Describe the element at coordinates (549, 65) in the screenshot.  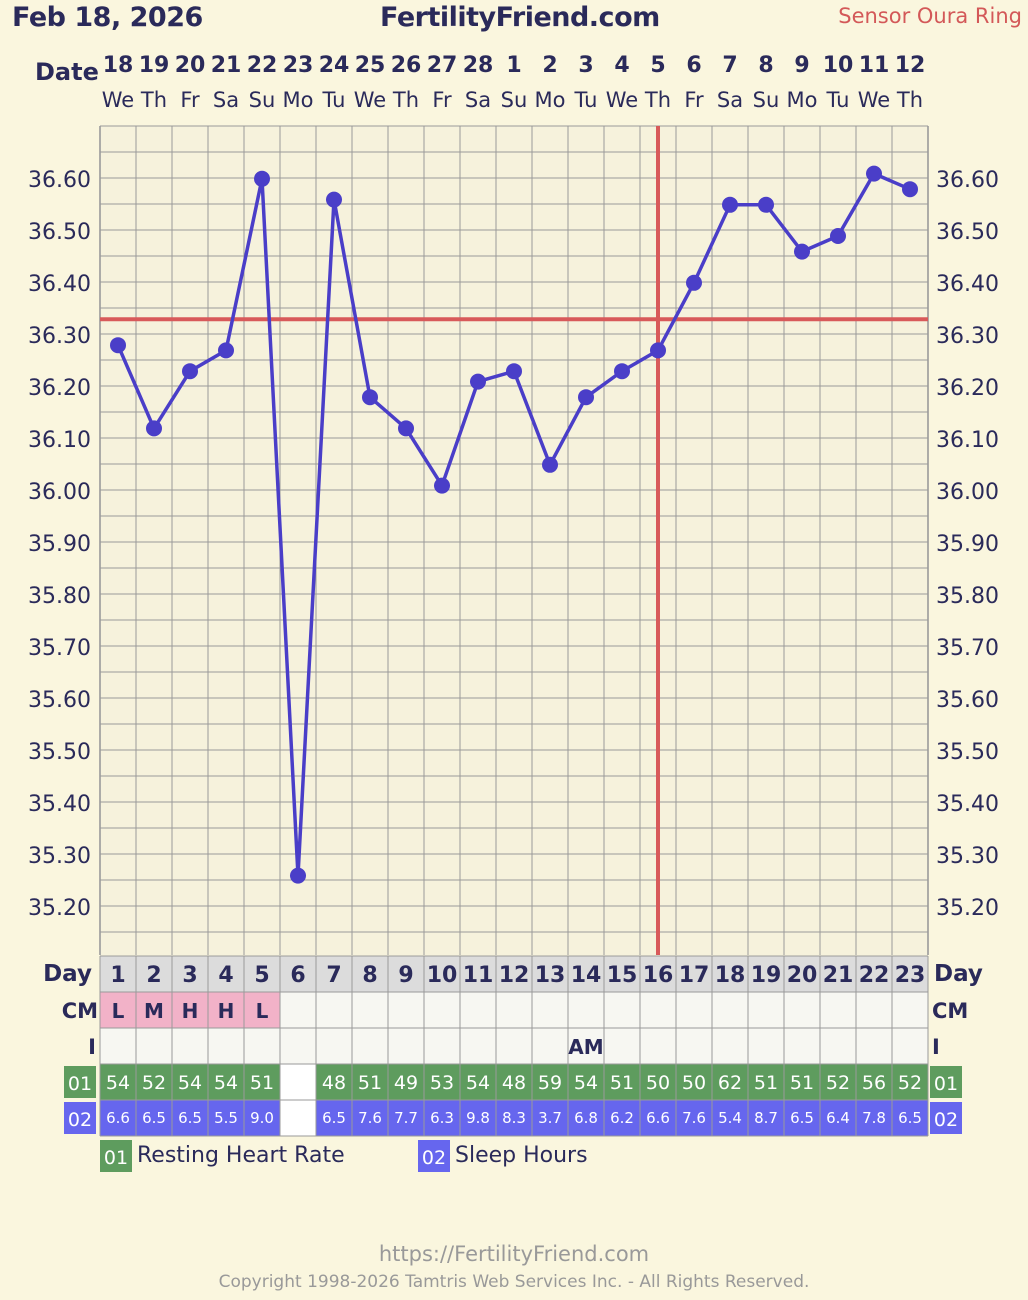
I see `date-label: 2` at that location.